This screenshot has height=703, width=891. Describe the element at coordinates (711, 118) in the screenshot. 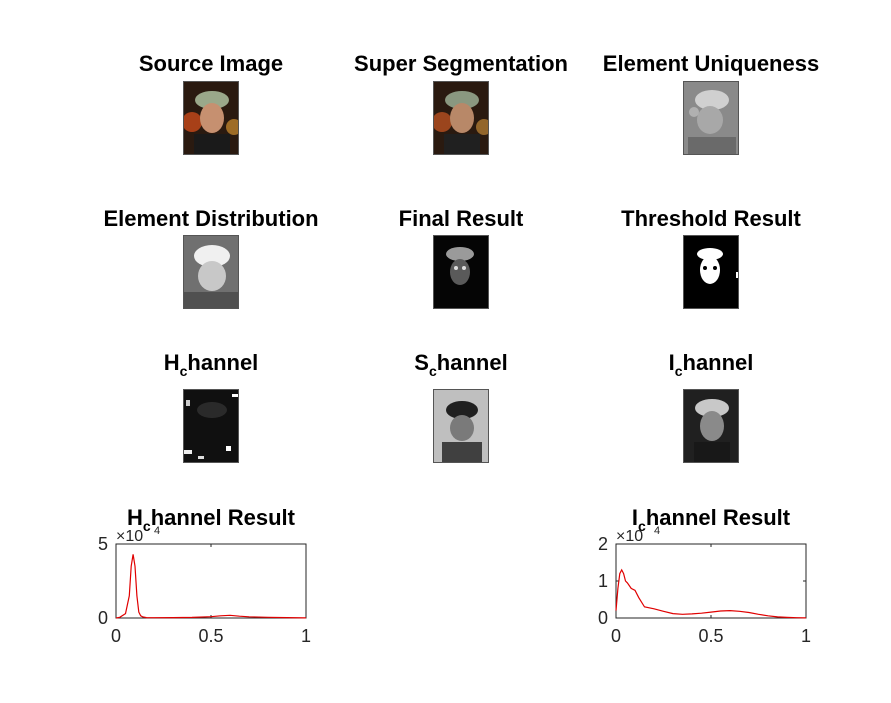

I see `element-uniqueness-image` at that location.